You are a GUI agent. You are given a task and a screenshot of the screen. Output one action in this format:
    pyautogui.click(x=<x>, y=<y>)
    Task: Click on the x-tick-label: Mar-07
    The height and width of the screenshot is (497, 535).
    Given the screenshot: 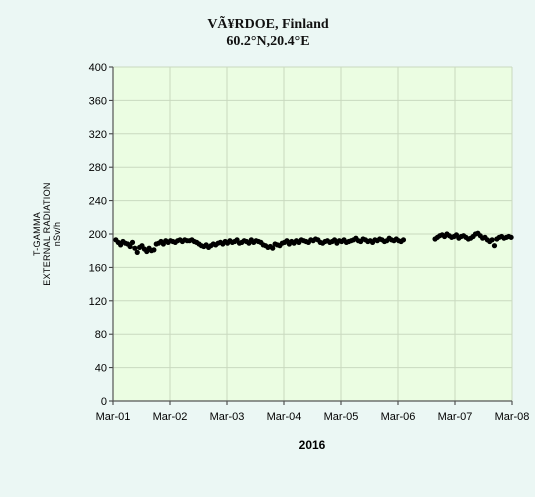 What is the action you would take?
    pyautogui.click(x=455, y=417)
    